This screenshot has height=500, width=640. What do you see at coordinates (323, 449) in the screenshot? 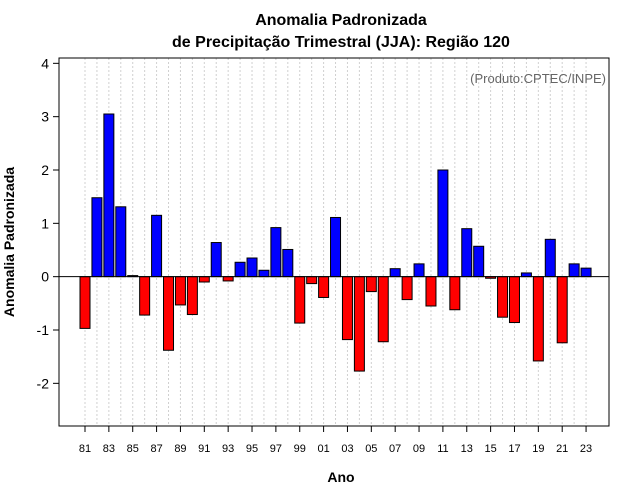
I see `x-tick-label: 01` at bounding box center [323, 449].